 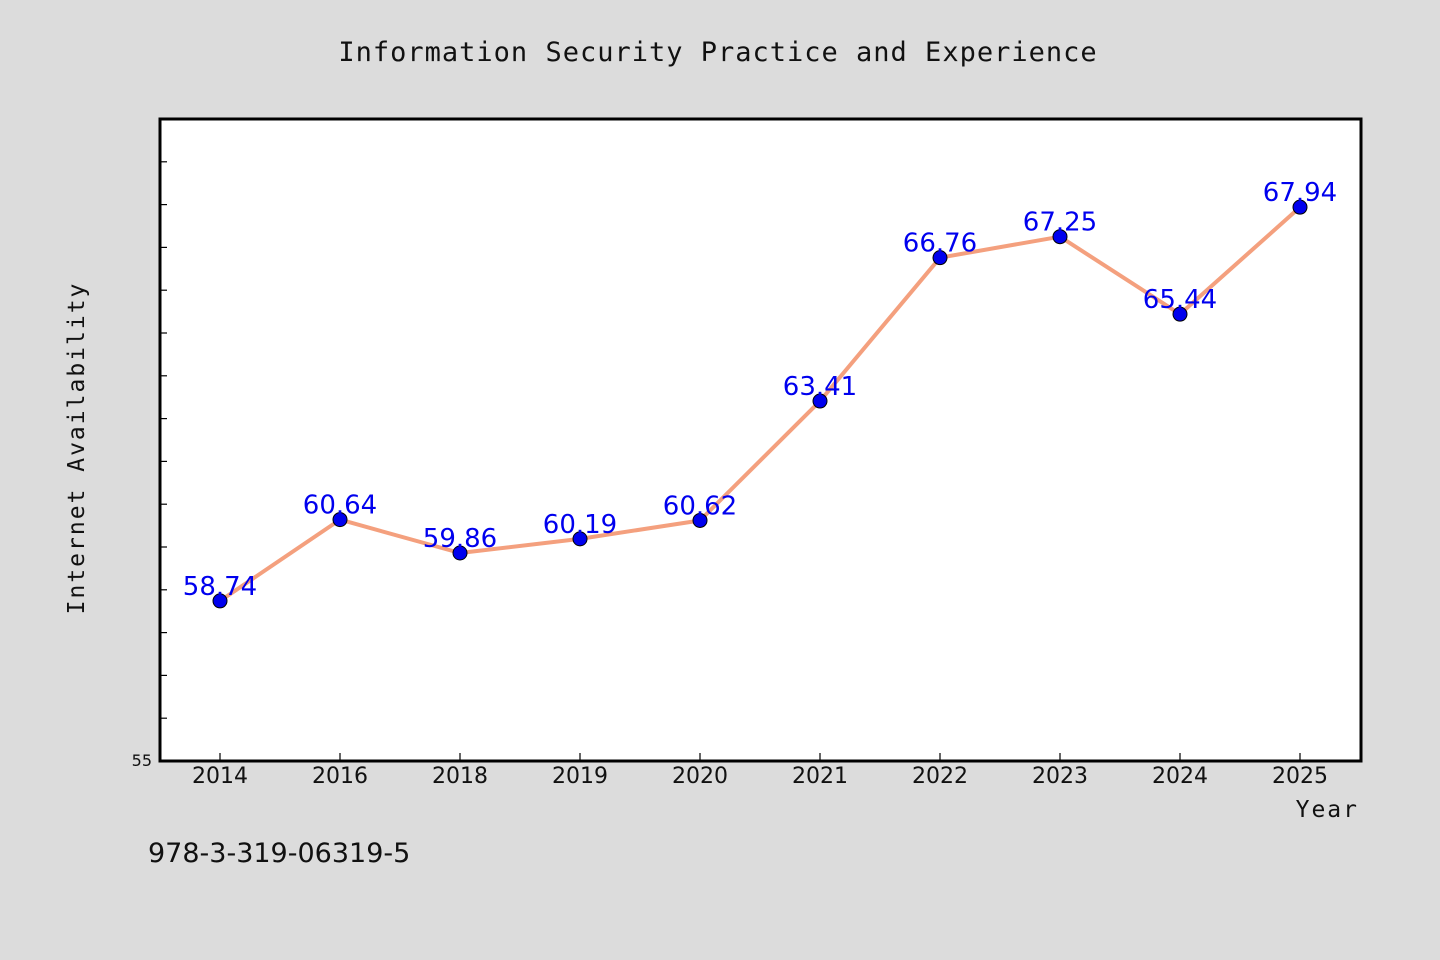 What do you see at coordinates (1060, 223) in the screenshot?
I see `data-label: 67.25` at bounding box center [1060, 223].